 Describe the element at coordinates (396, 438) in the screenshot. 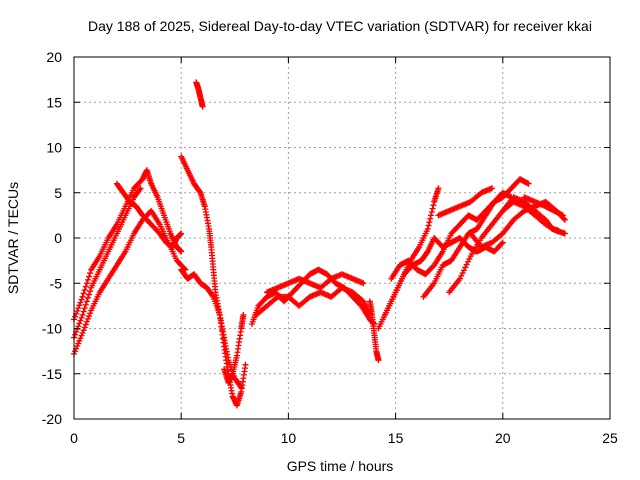

I see `x-tick-label: 15` at that location.